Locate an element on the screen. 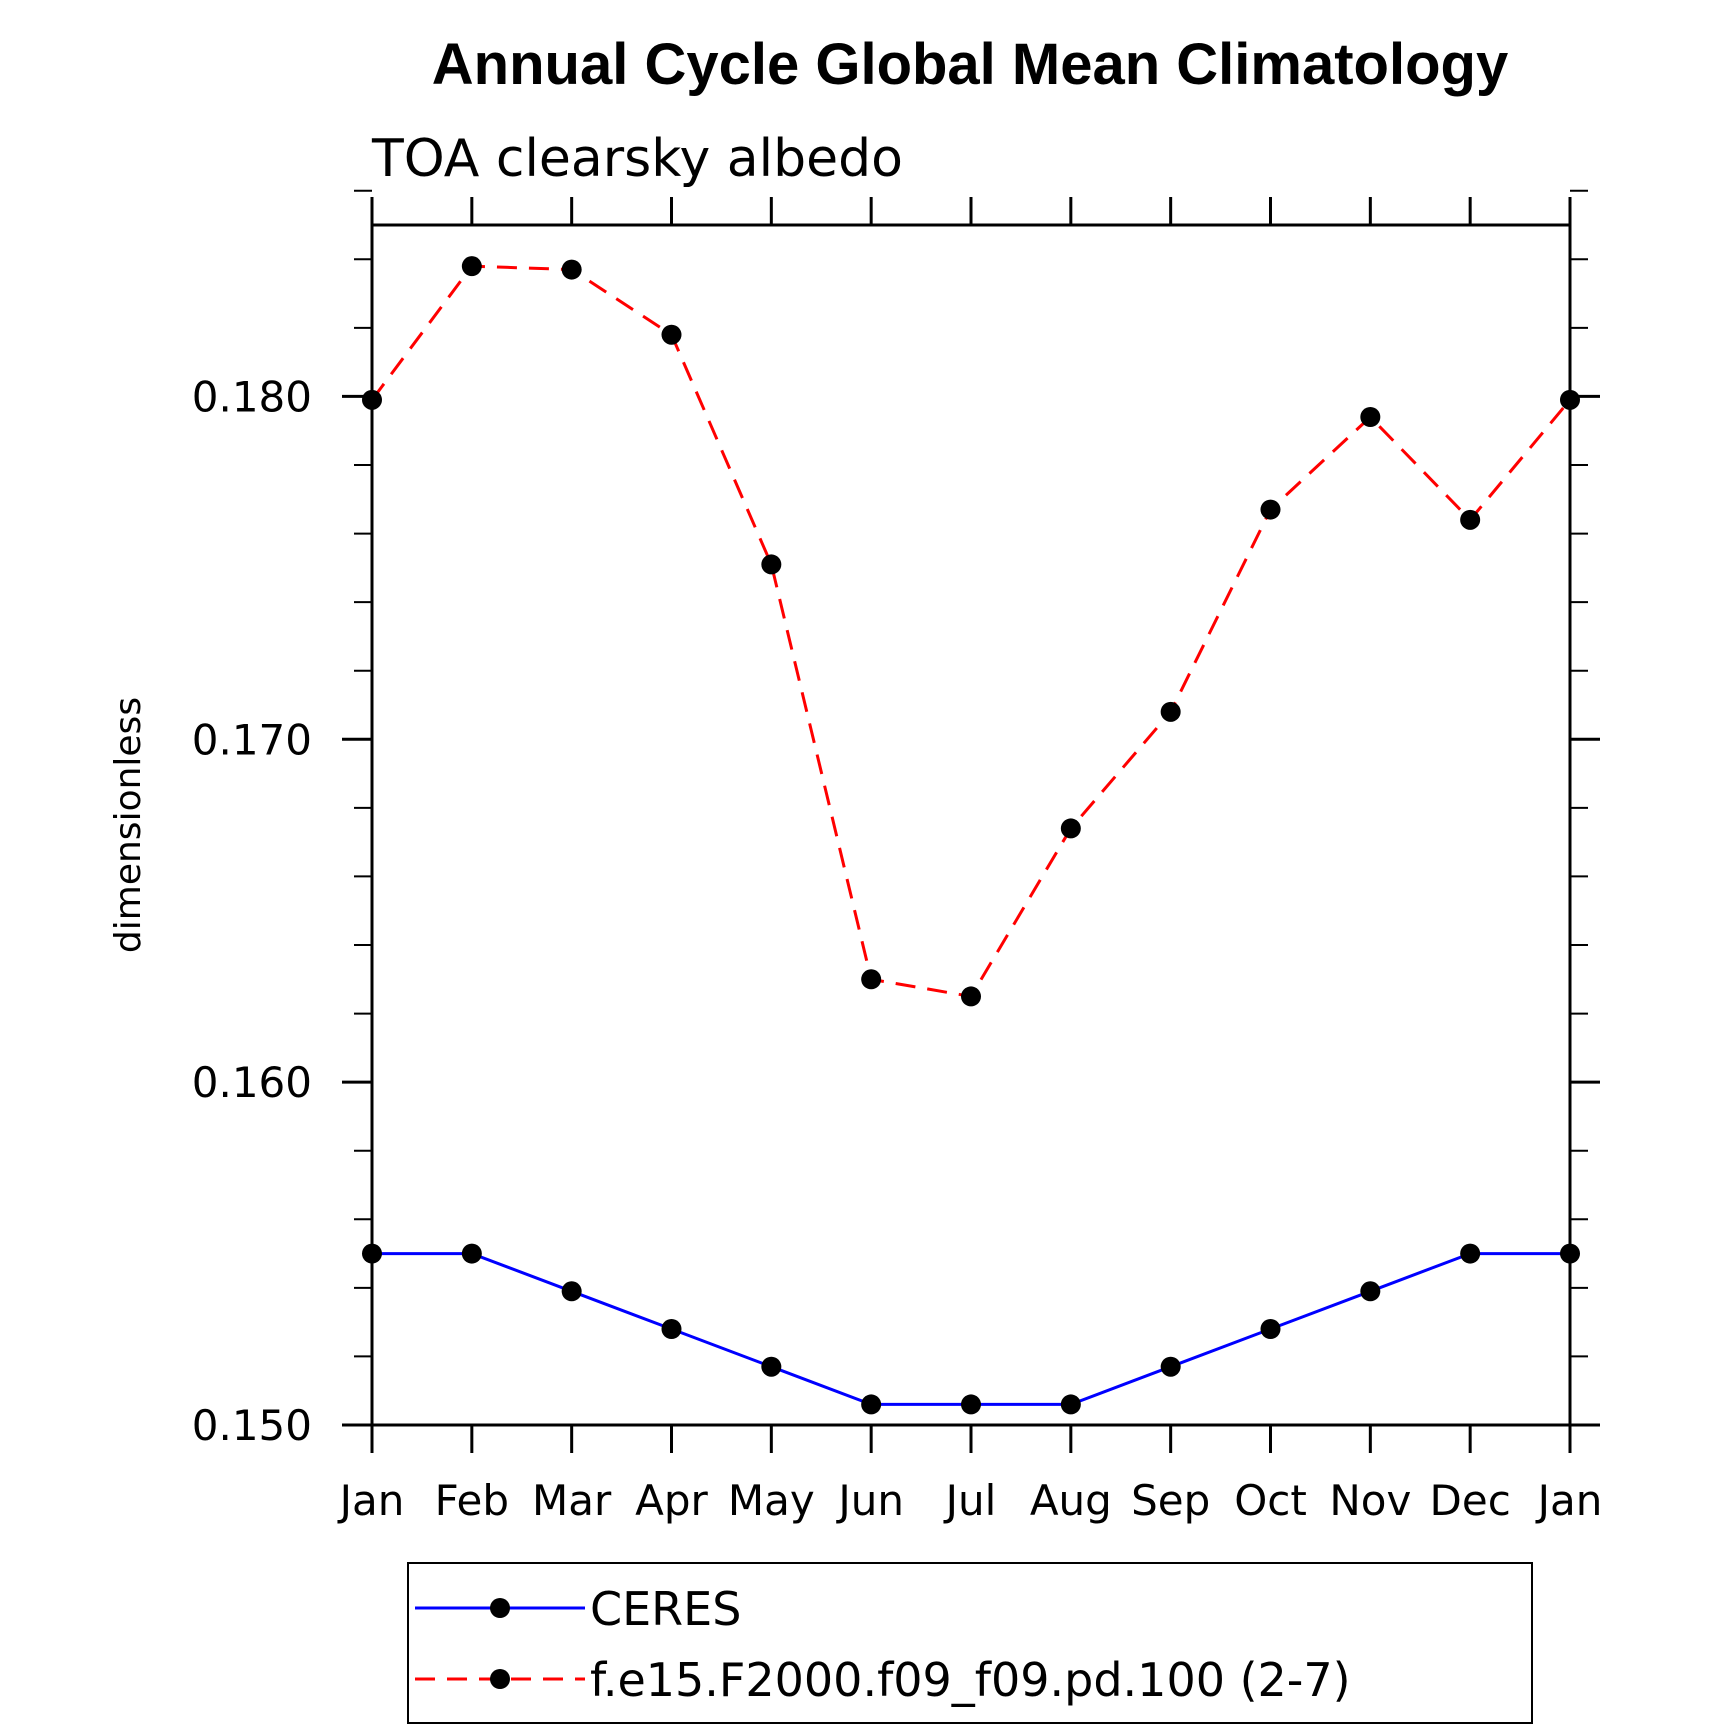 This screenshot has height=1729, width=1710. legend-marker-ceres is located at coordinates (500, 1608).